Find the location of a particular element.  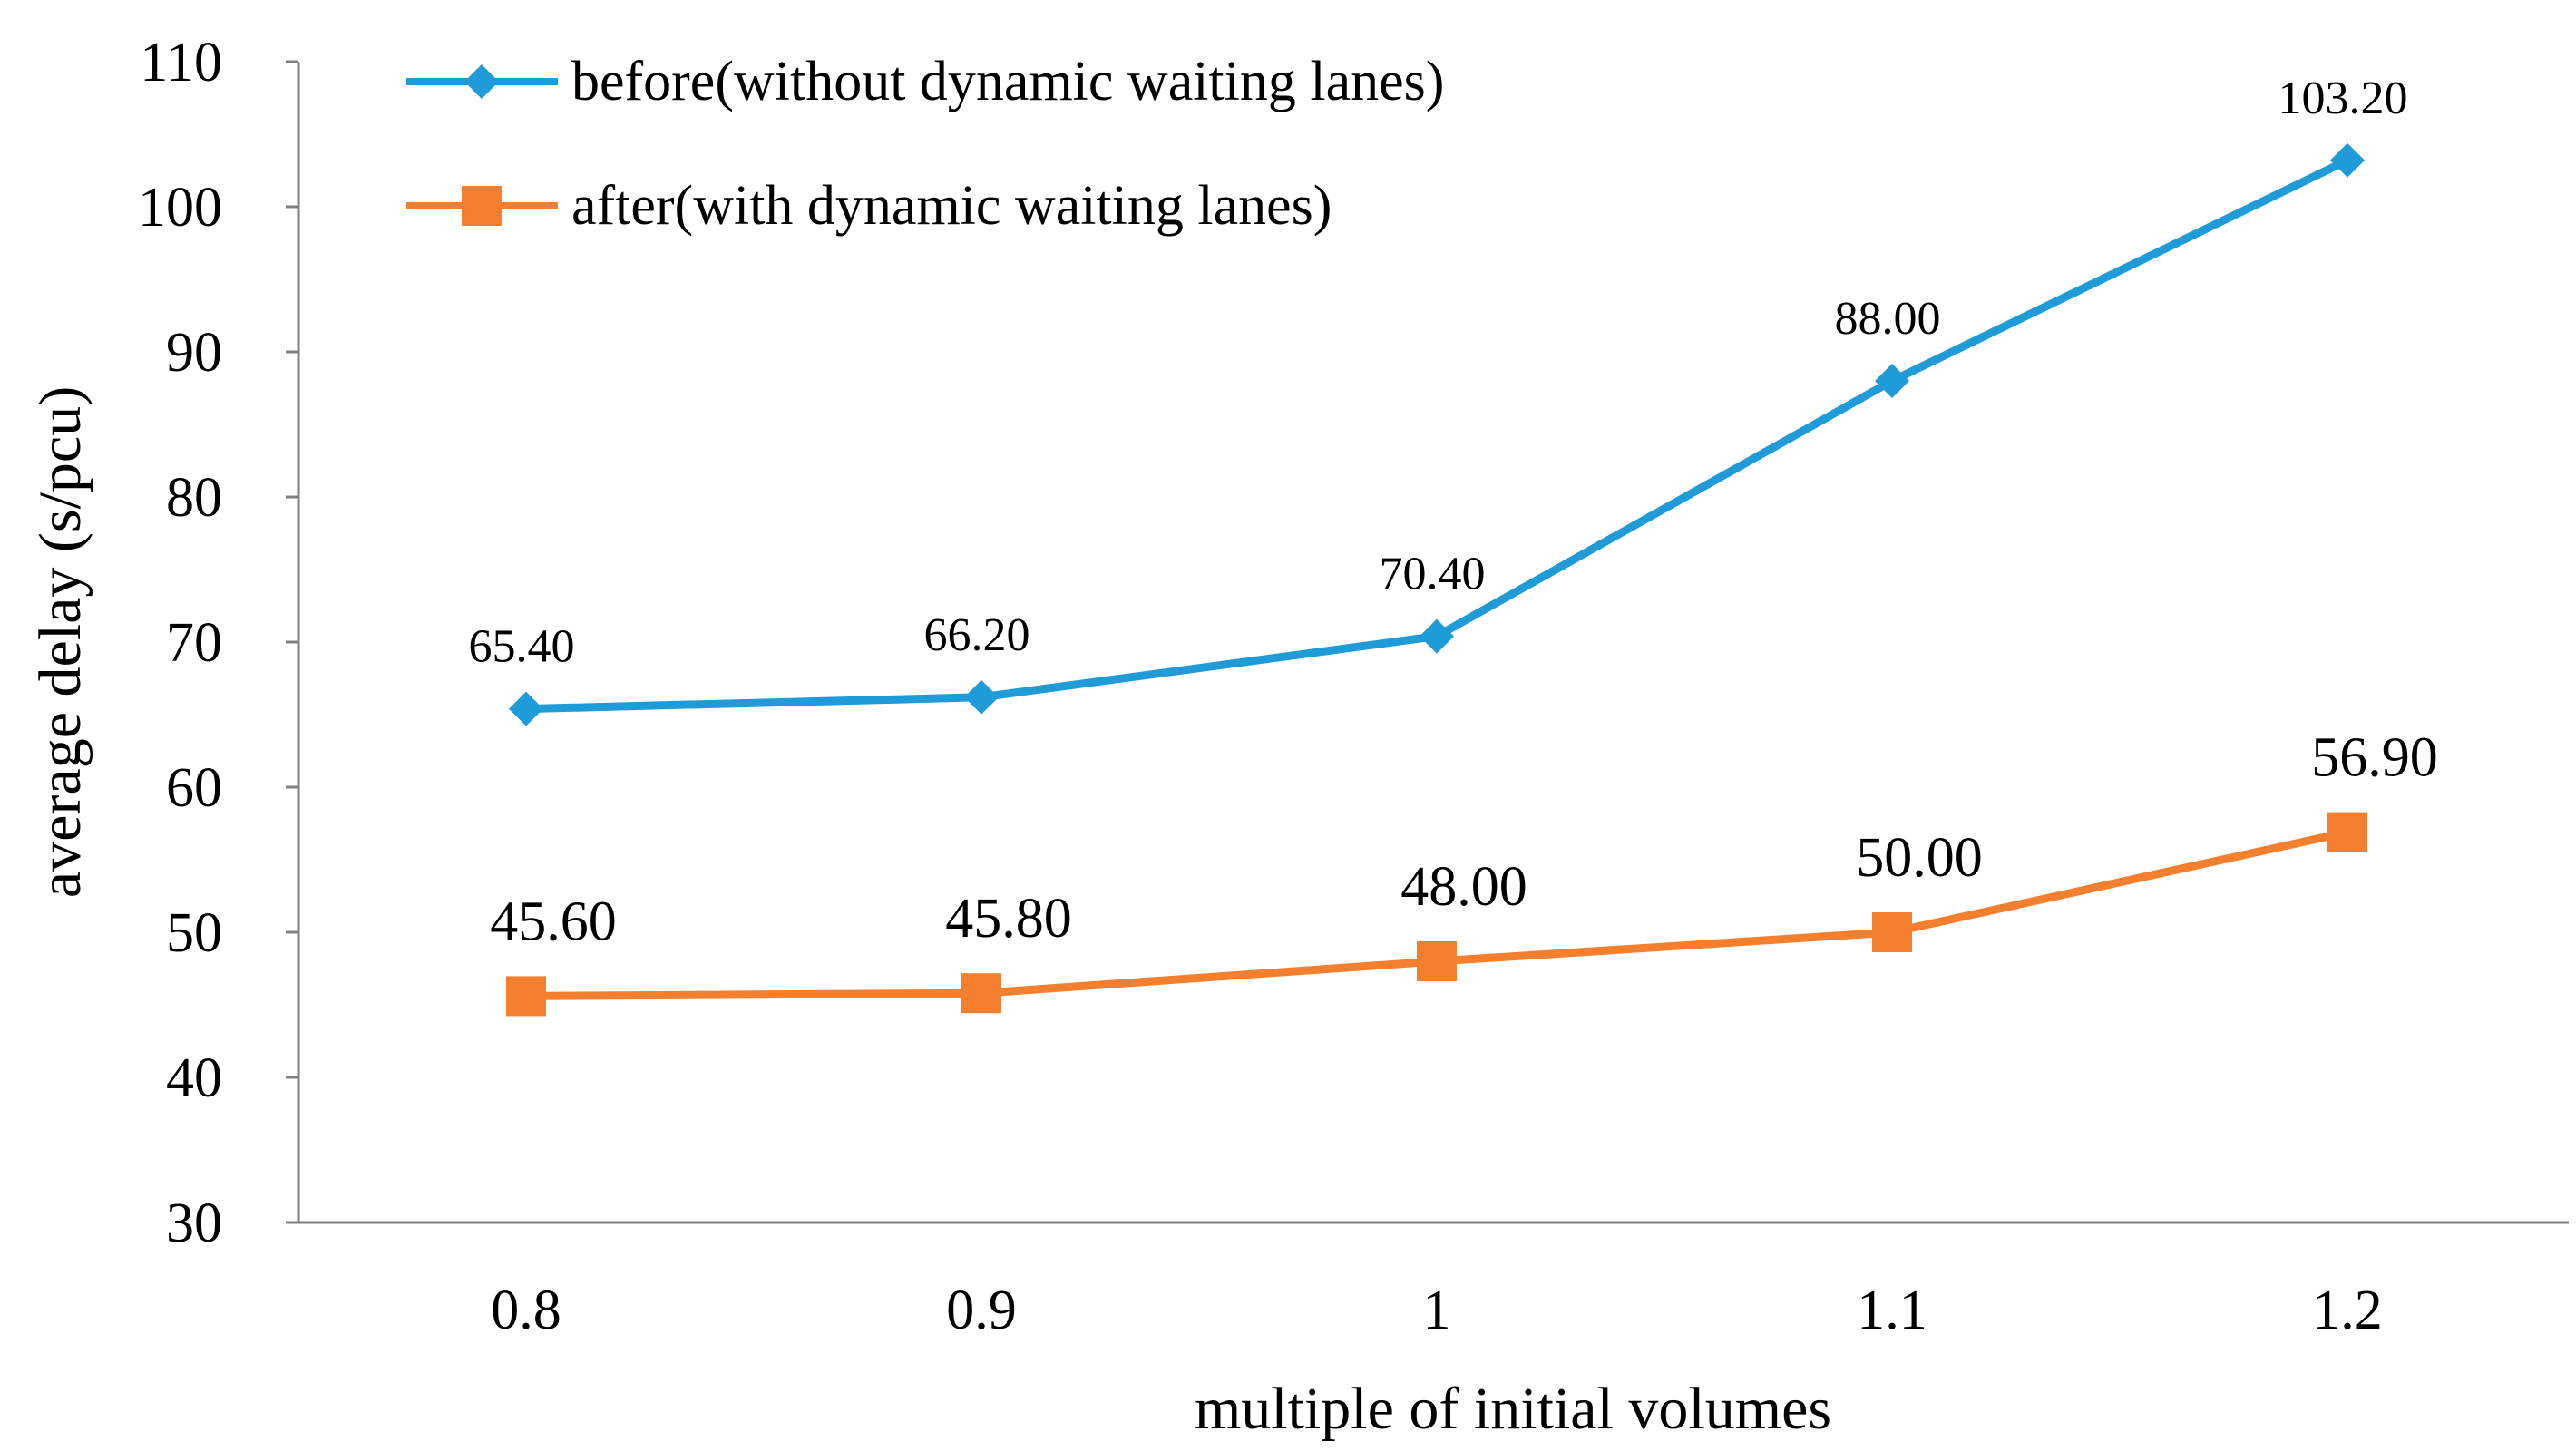

x-ticks: 0.8 0.9 1 1.1 1.2 is located at coordinates (1437, 1311).